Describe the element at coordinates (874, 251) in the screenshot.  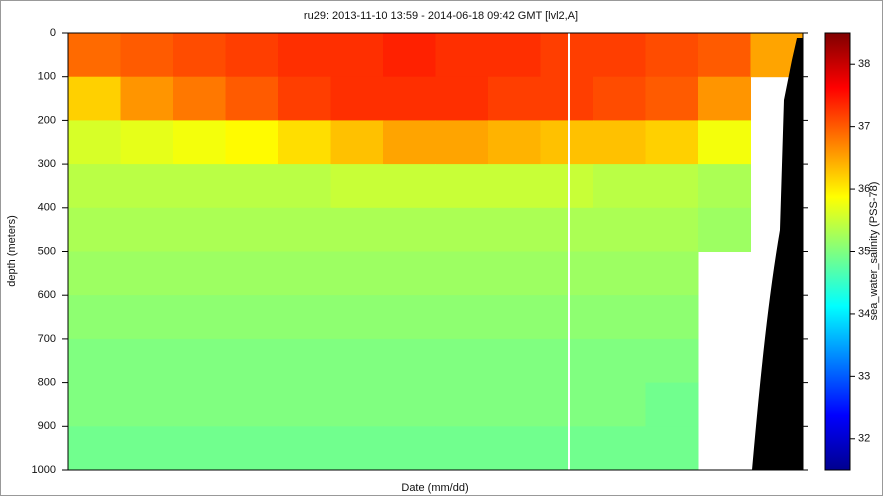
I see `colorbar-label: sea_water_salinity (PSS-78)` at that location.